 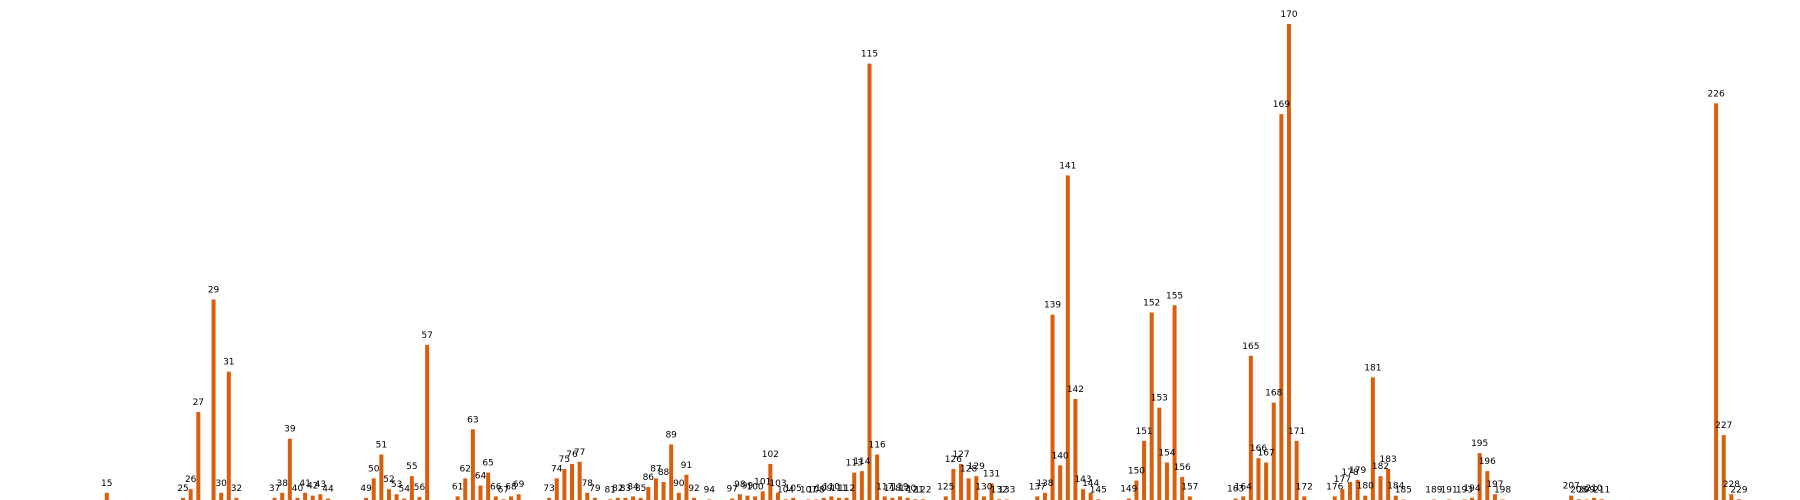 What do you see at coordinates (1601, 490) in the screenshot?
I see `bar-data-label: 211` at bounding box center [1601, 490].